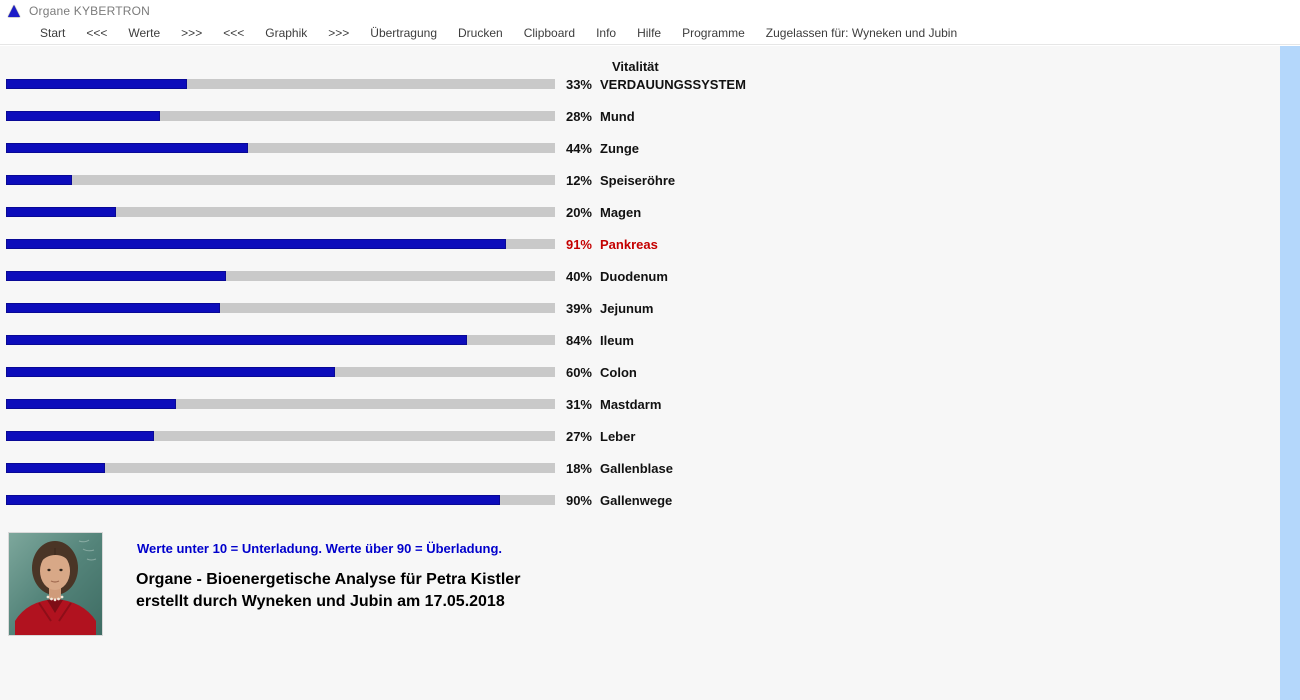 The width and height of the screenshot is (1300, 700). I want to click on chart-row: 44% Zunge, so click(635, 148).